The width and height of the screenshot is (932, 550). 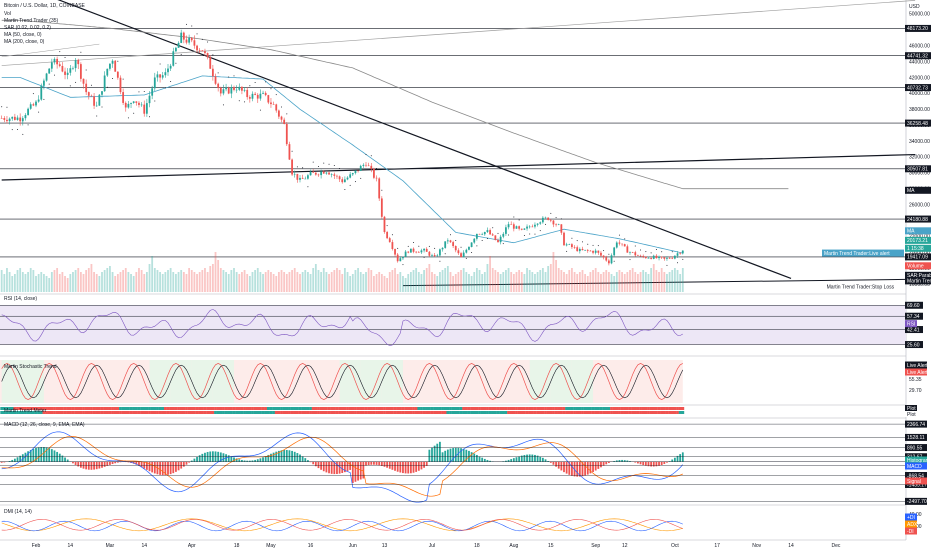 What do you see at coordinates (110, 546) in the screenshot?
I see `time-axis-label: Mar` at bounding box center [110, 546].